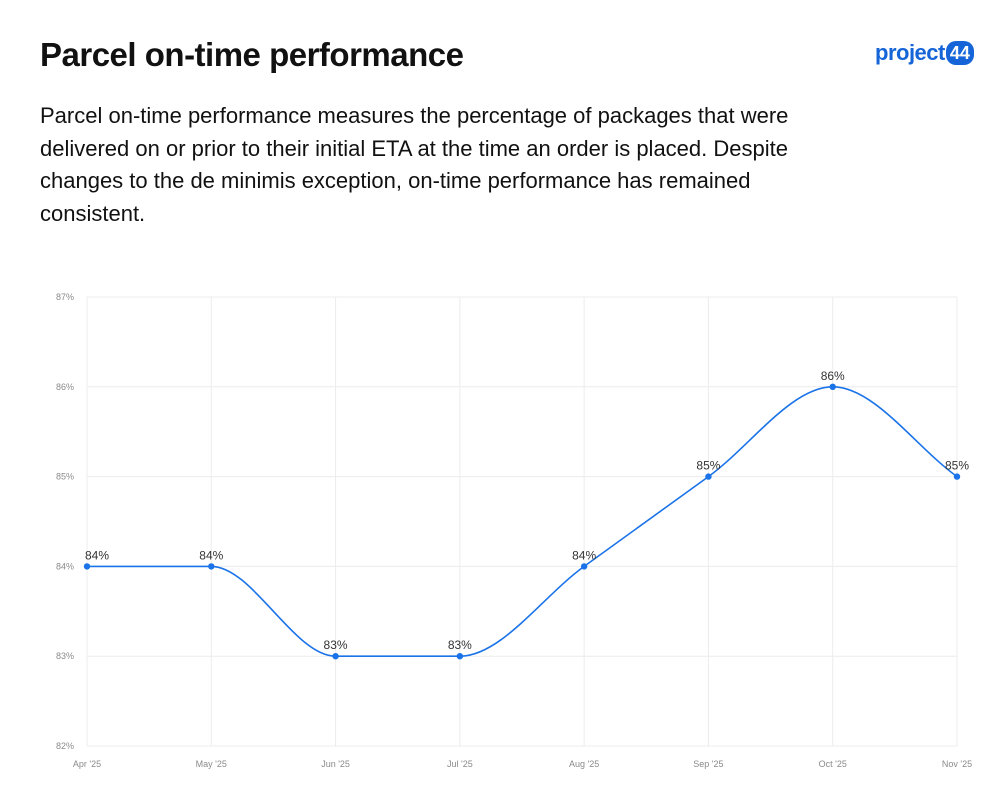 Image resolution: width=1007 pixels, height=807 pixels. What do you see at coordinates (335, 764) in the screenshot?
I see `x-tick-label: Jun '25` at bounding box center [335, 764].